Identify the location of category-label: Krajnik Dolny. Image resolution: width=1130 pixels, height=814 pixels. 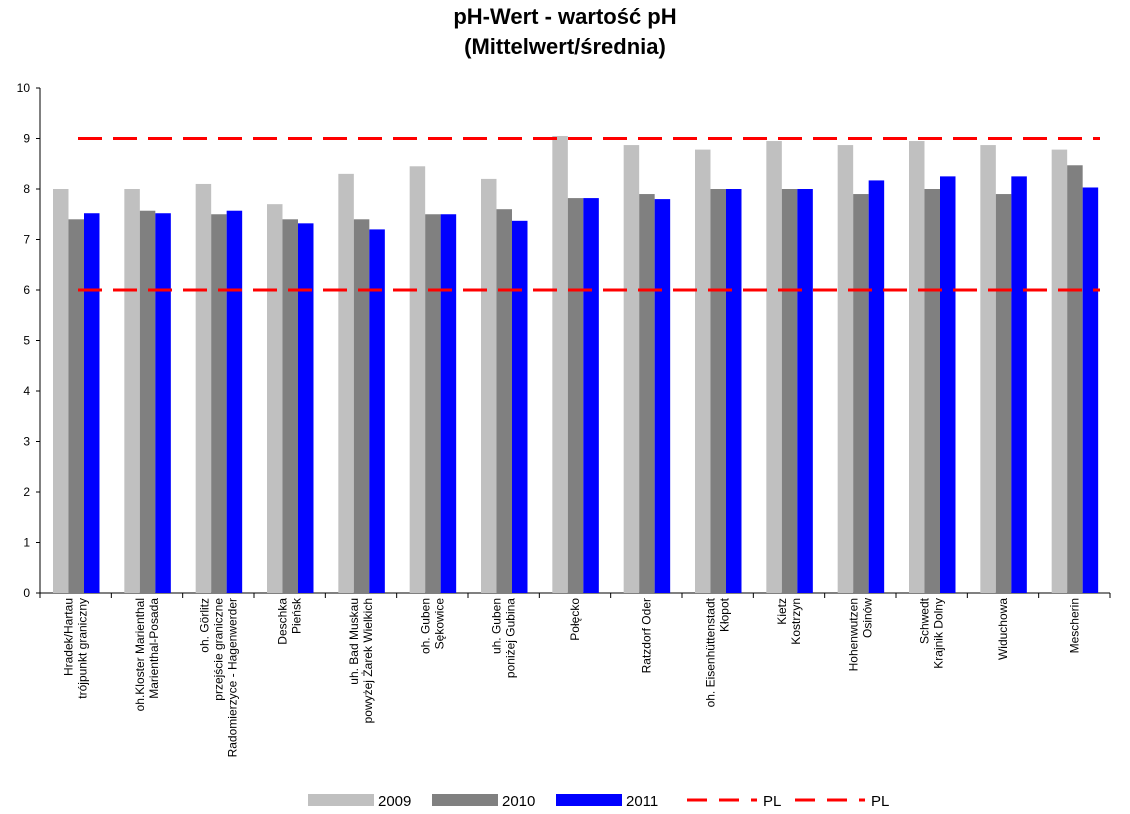
(939, 633).